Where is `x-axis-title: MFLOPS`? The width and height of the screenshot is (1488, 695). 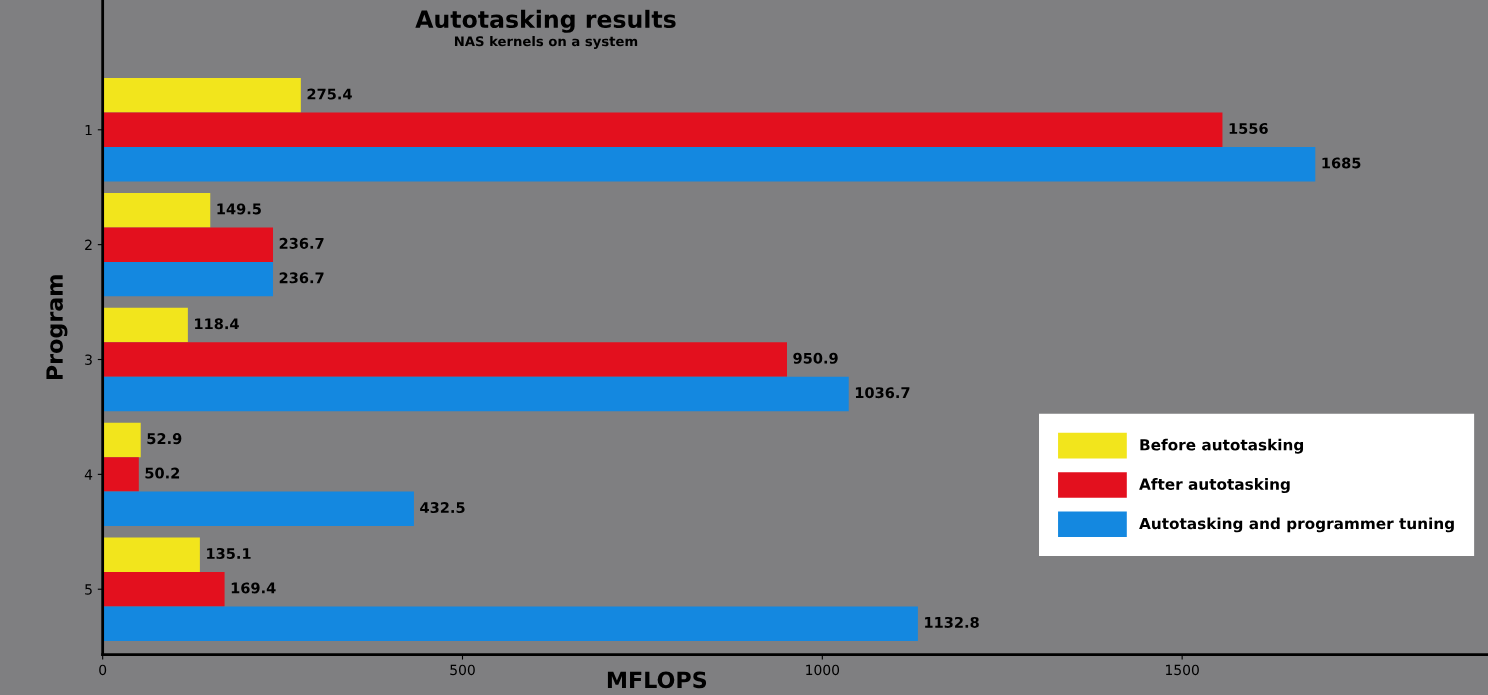
x-axis-title: MFLOPS is located at coordinates (657, 680).